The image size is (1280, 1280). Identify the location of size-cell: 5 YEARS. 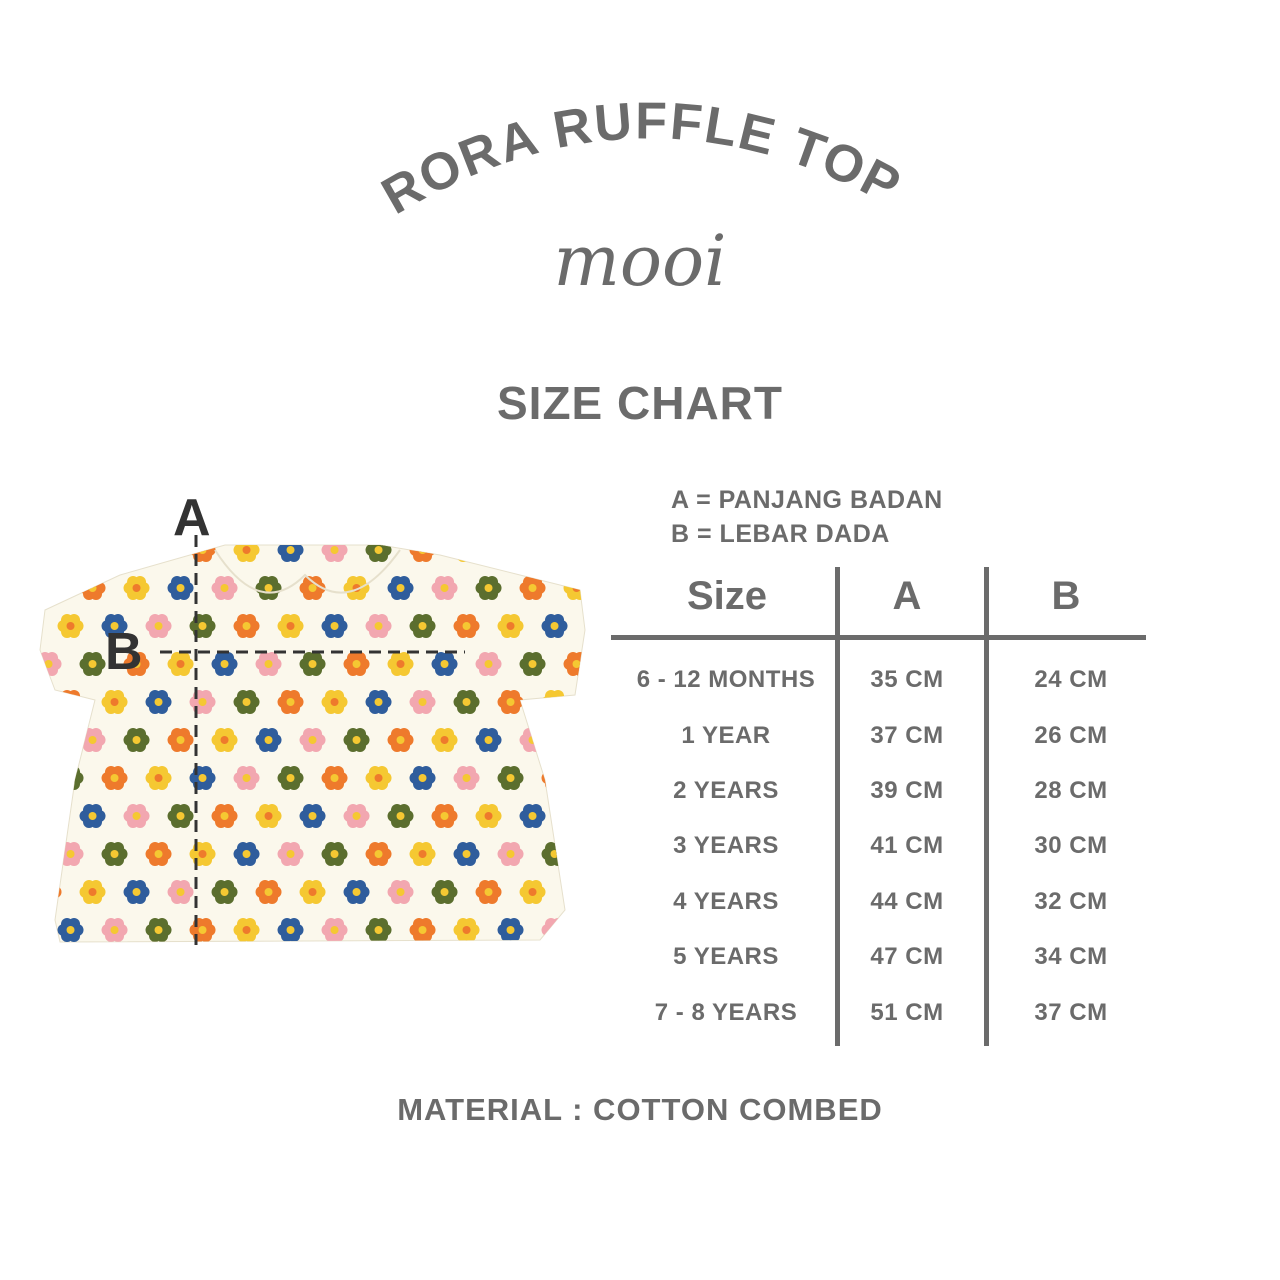
(726, 956).